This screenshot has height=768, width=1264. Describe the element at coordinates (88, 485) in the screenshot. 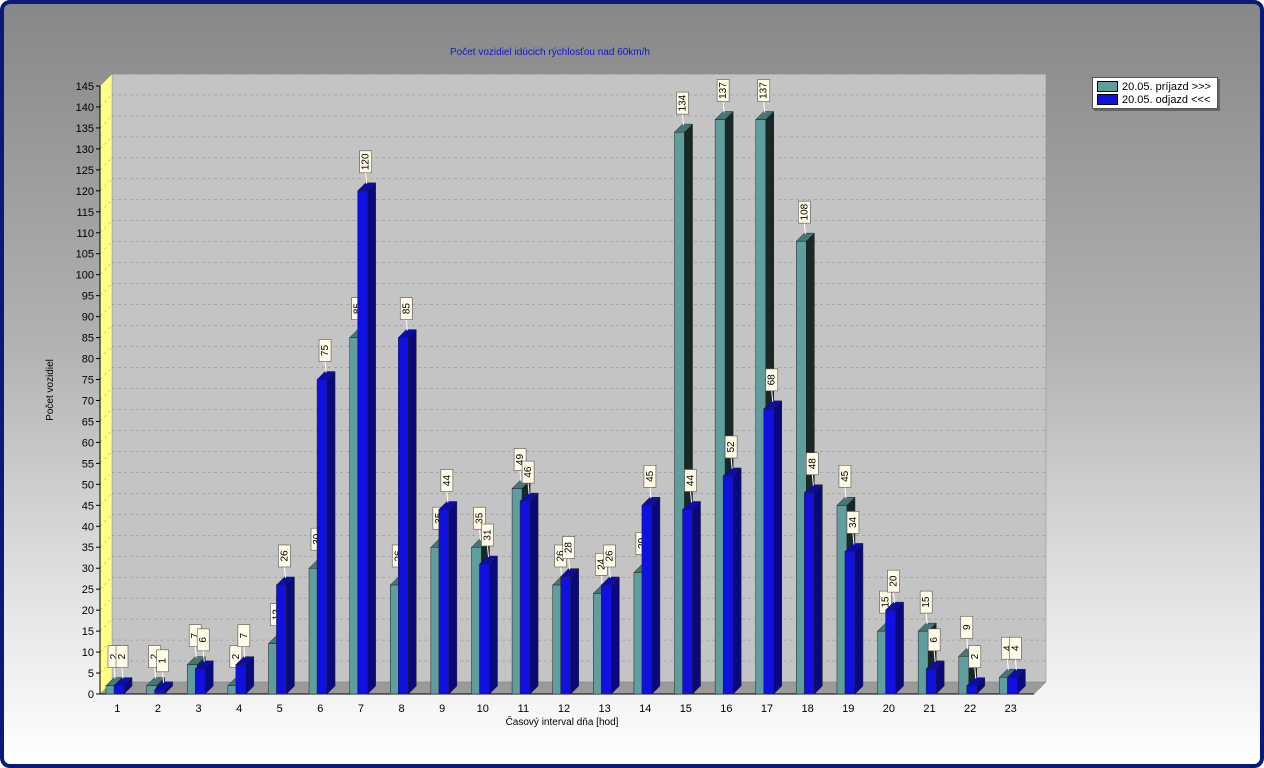

I see `y-tick-label: 50` at that location.